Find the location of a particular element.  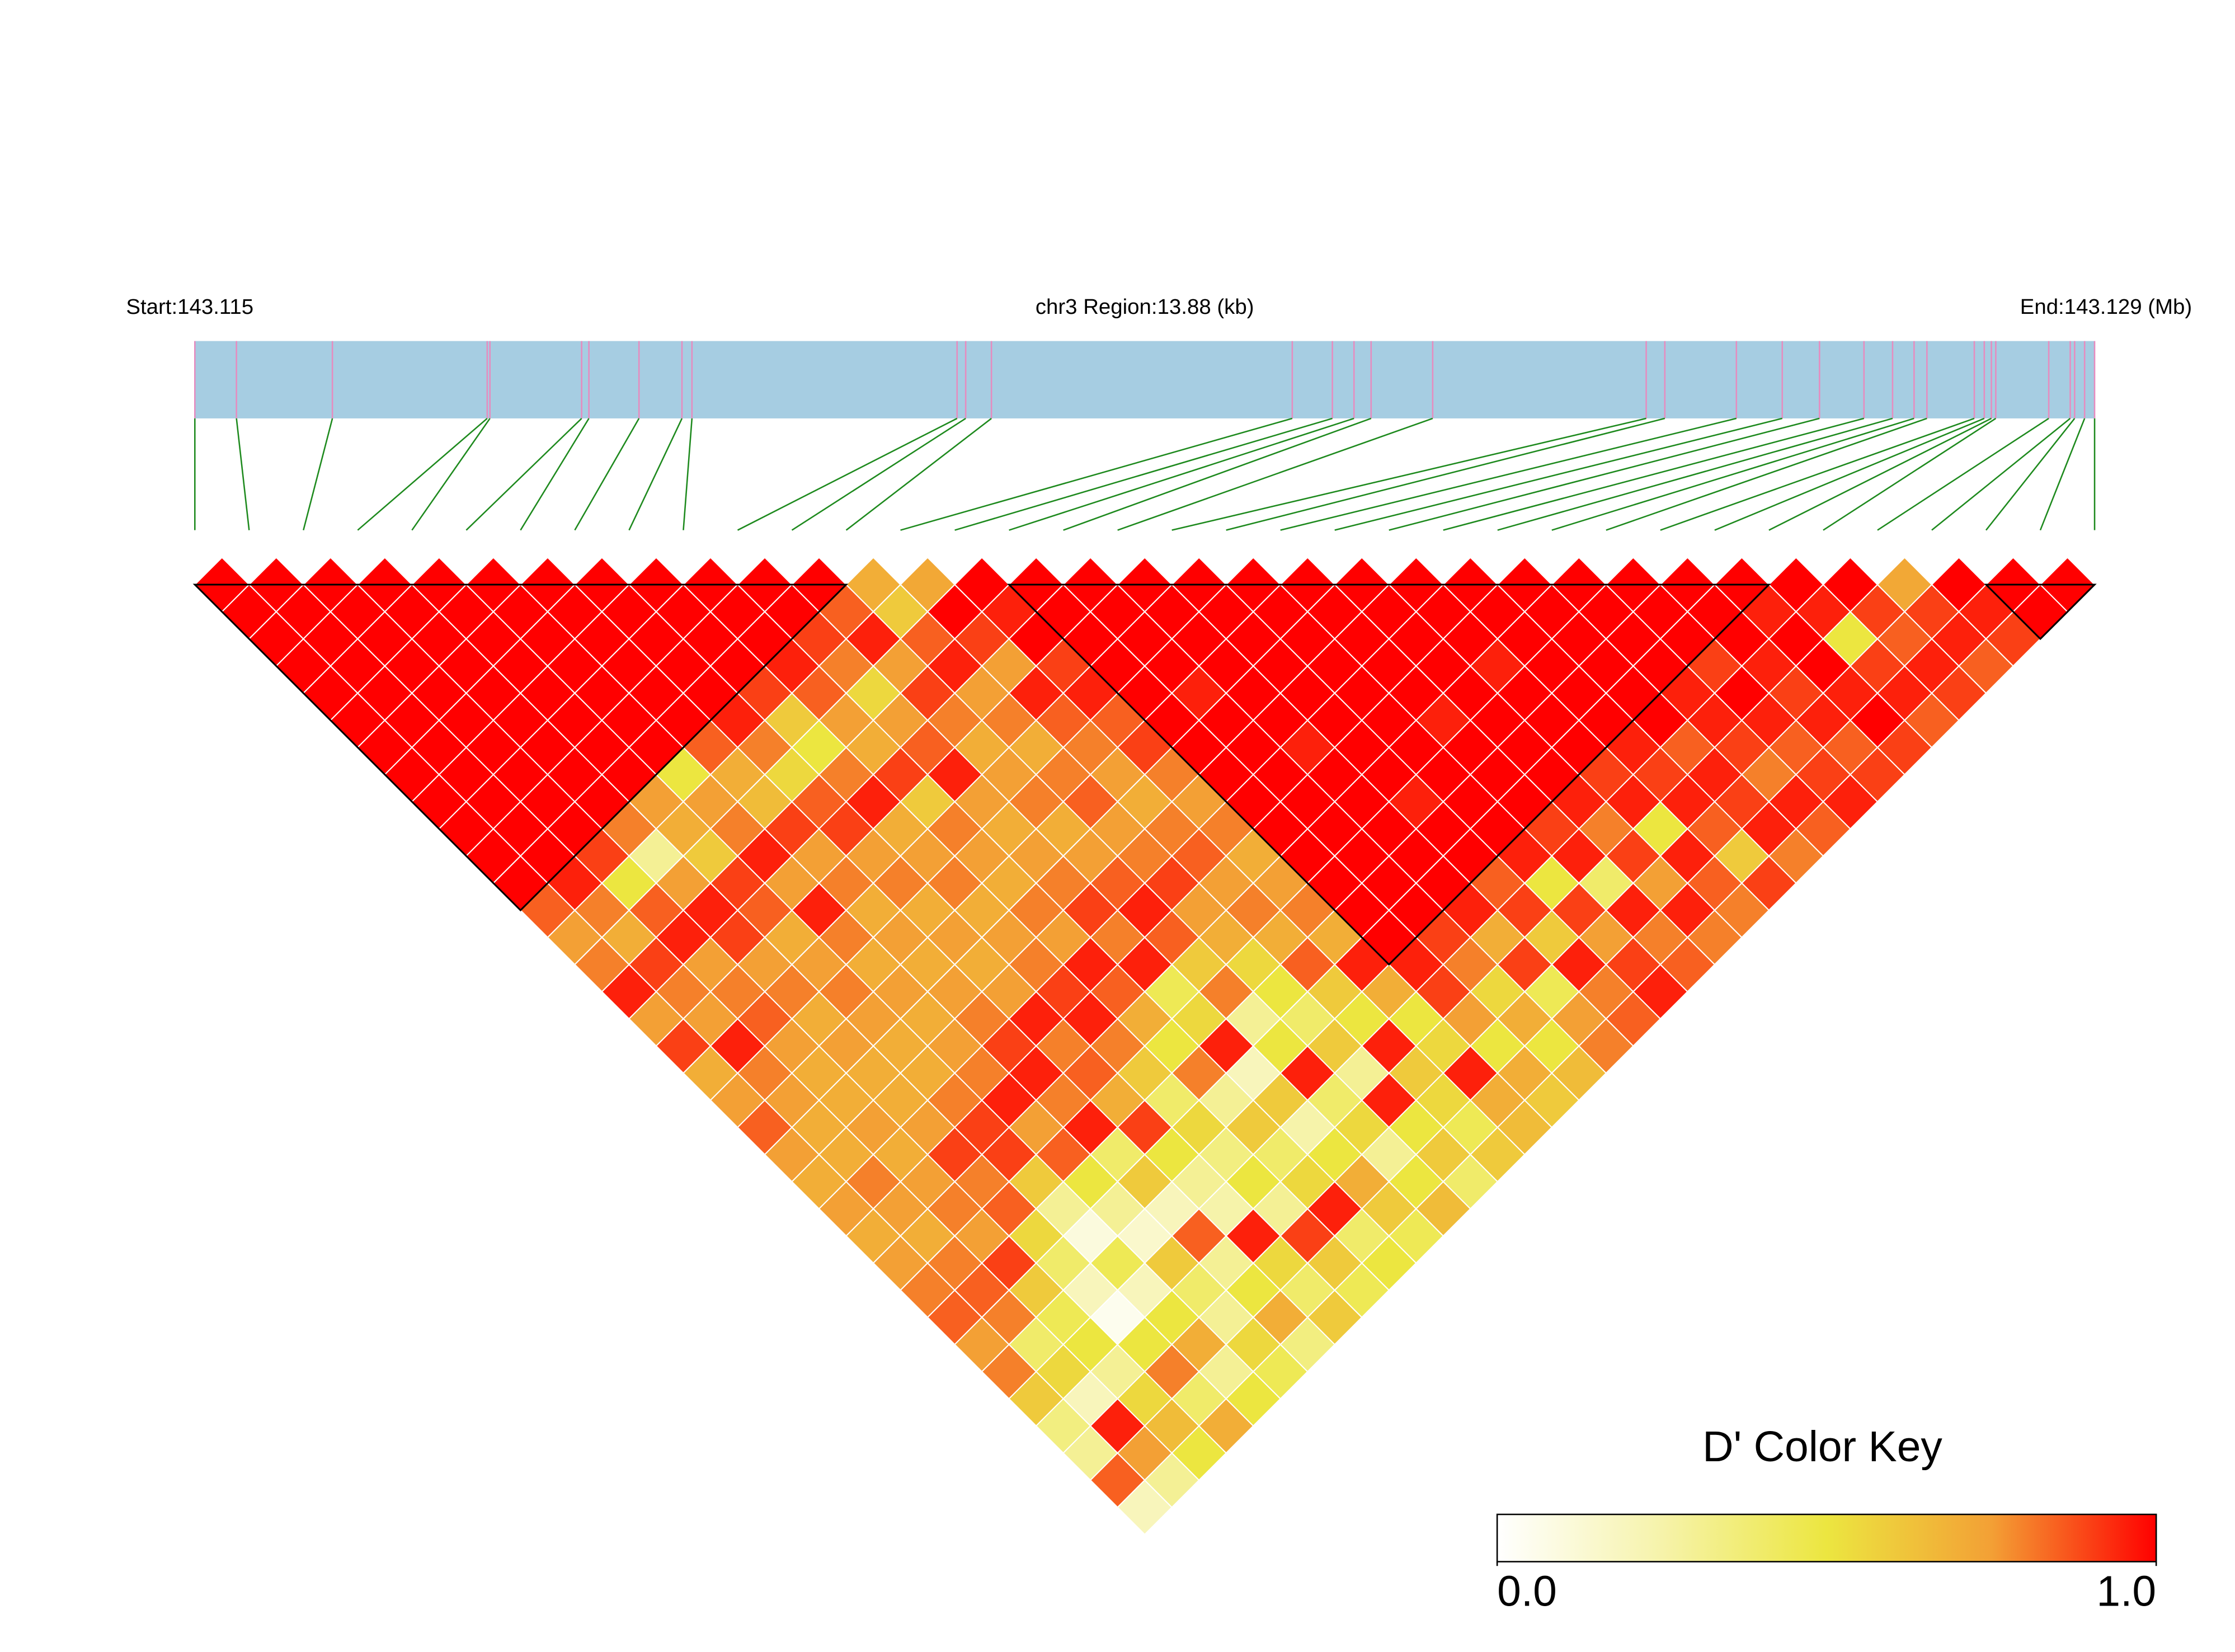

region-bar is located at coordinates (1145, 379).